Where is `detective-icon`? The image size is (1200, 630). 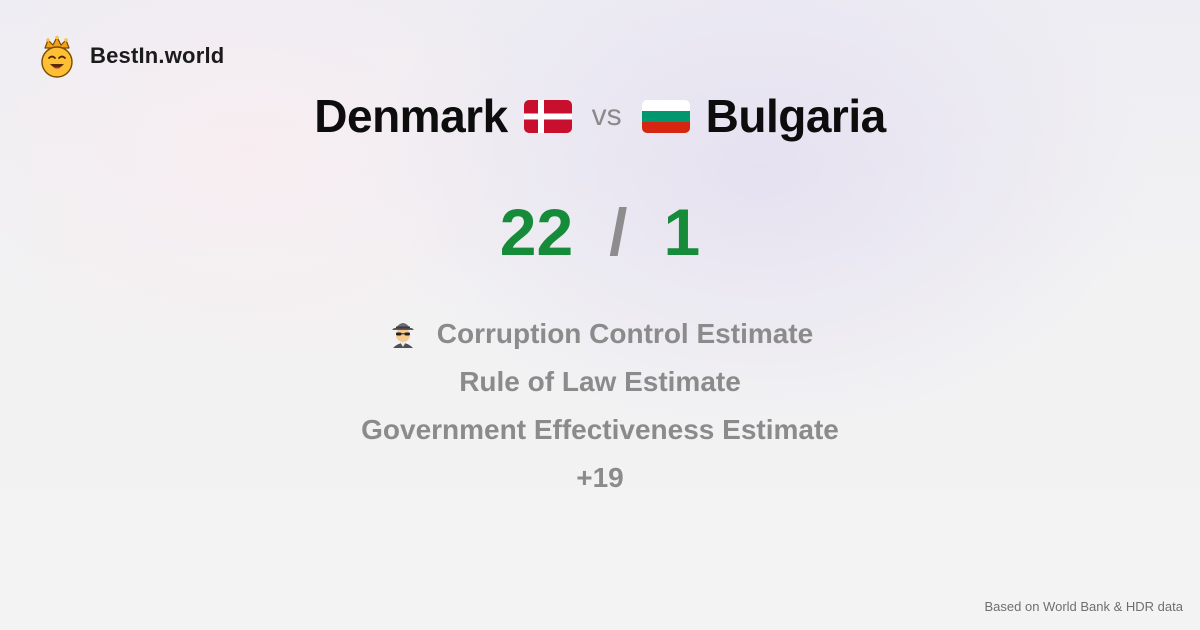 detective-icon is located at coordinates (402, 335).